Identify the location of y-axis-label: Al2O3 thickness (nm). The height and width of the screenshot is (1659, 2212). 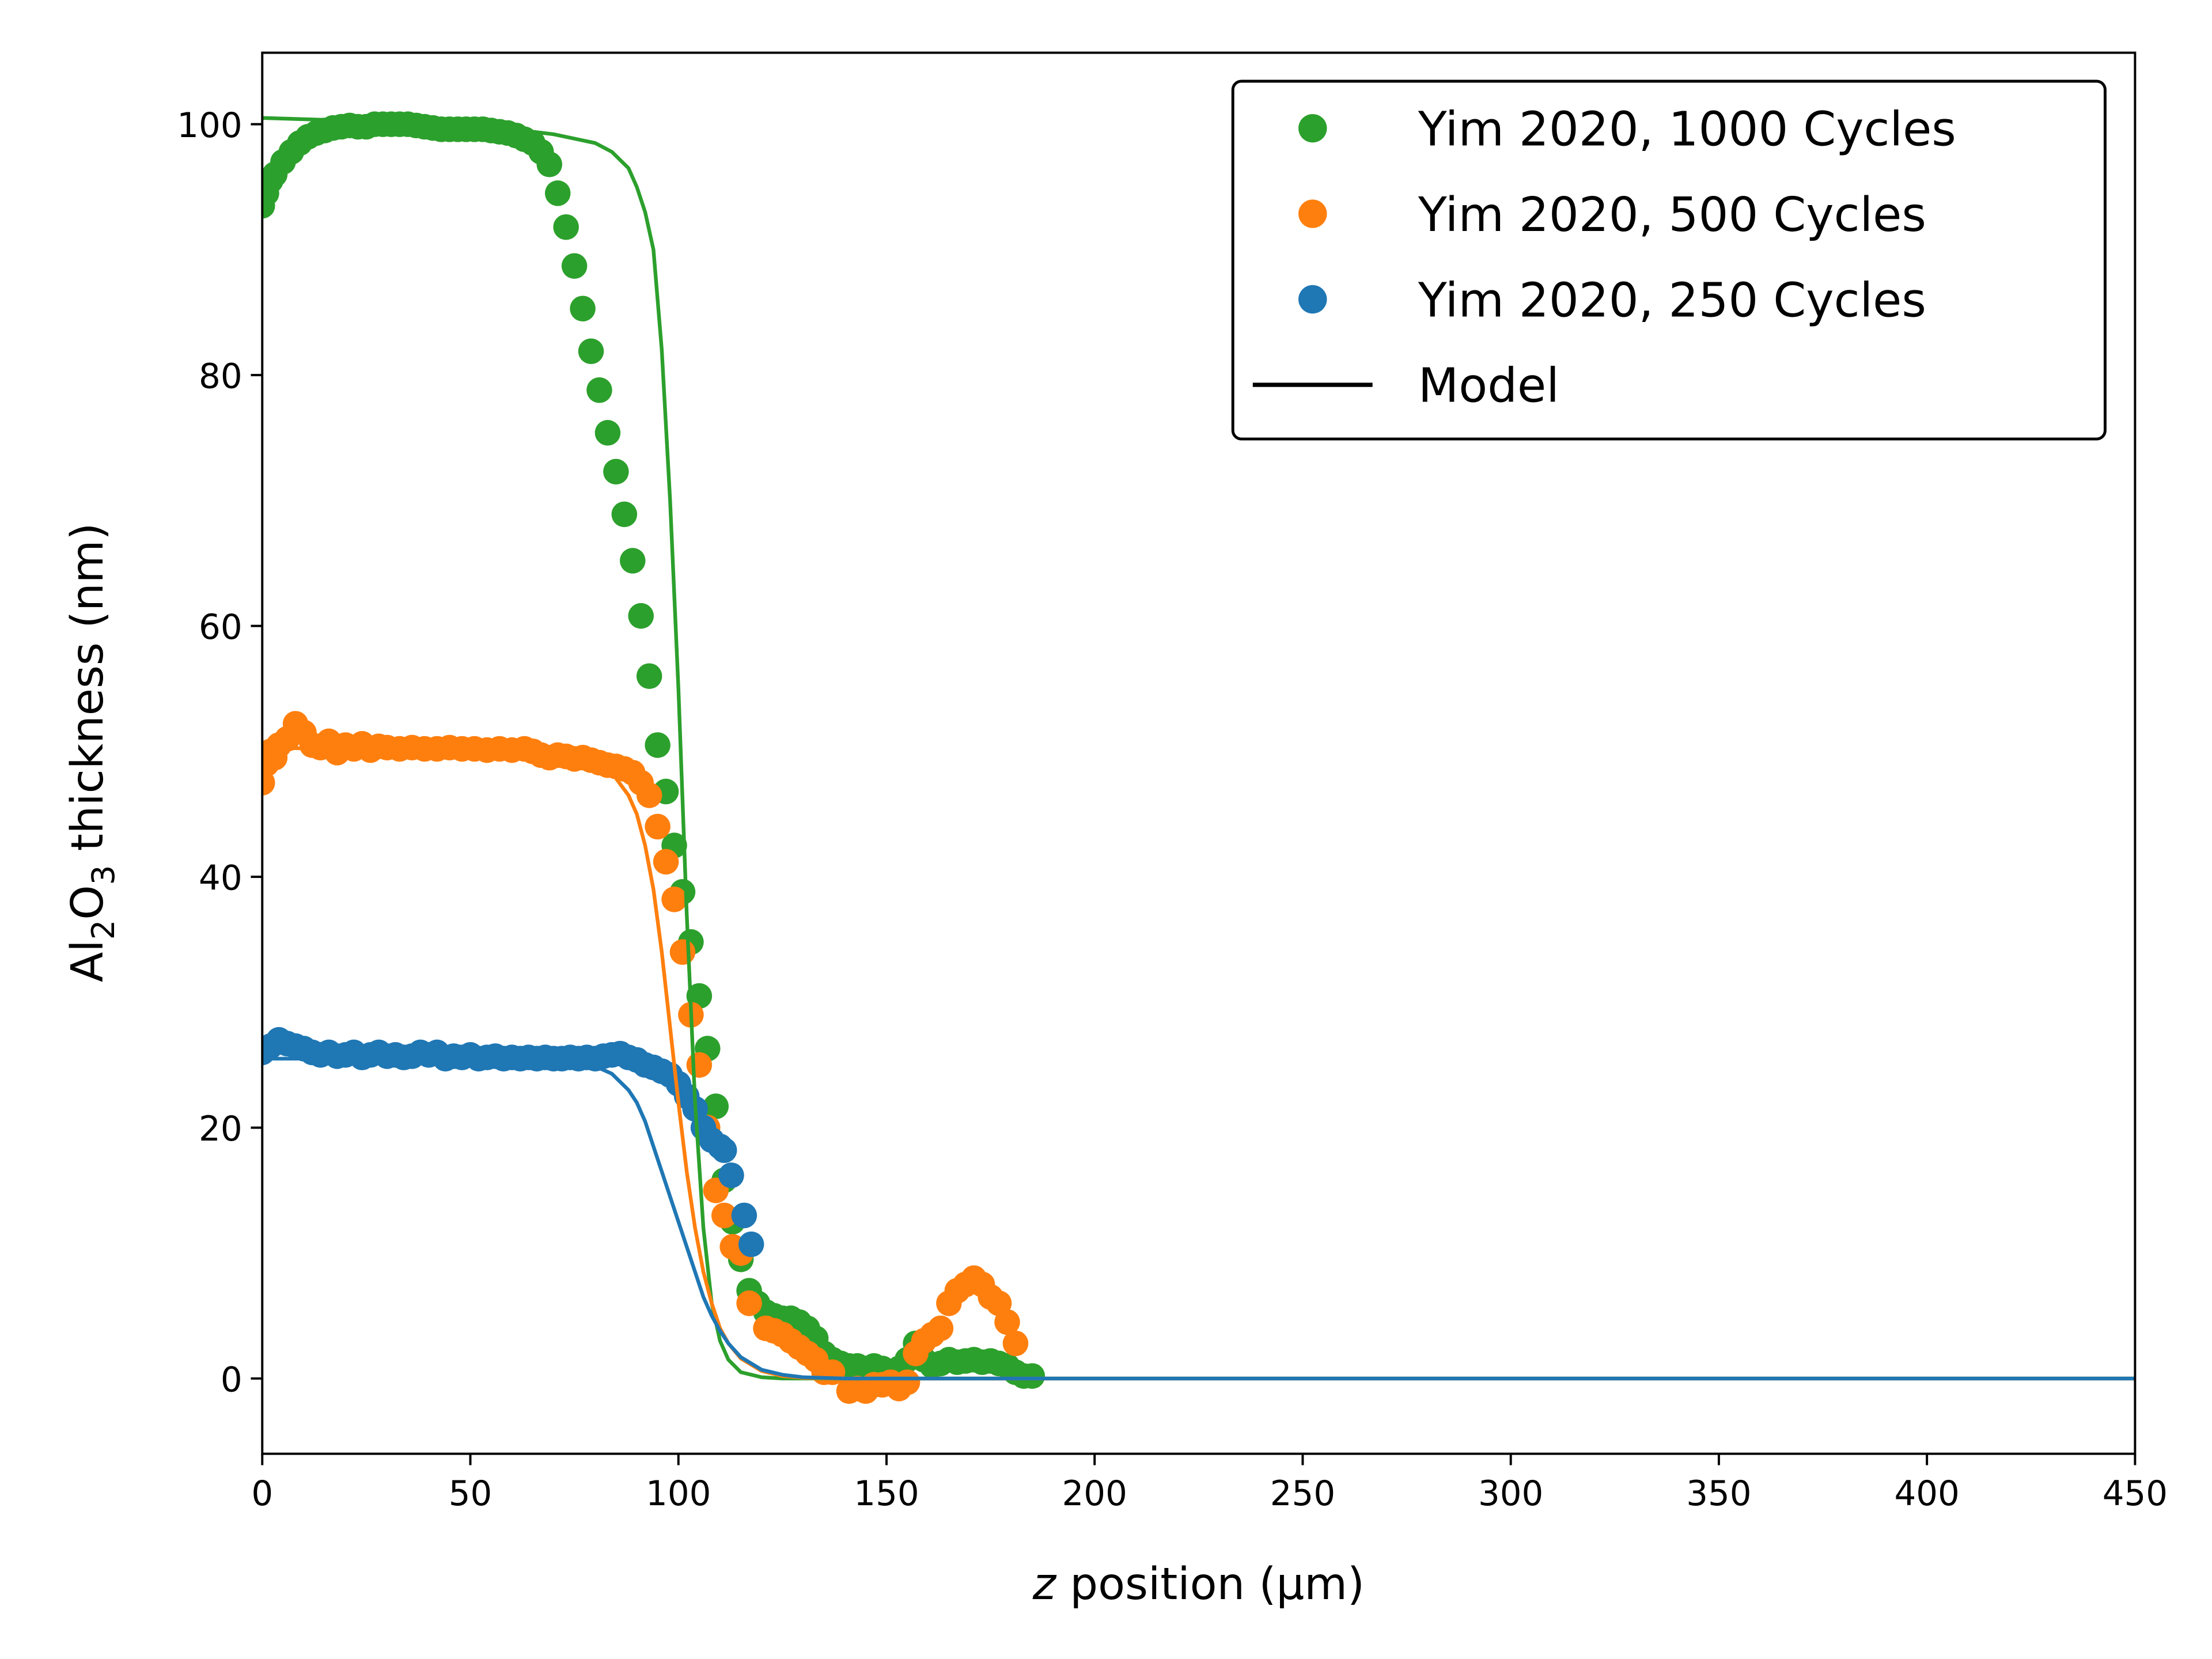
(92, 753).